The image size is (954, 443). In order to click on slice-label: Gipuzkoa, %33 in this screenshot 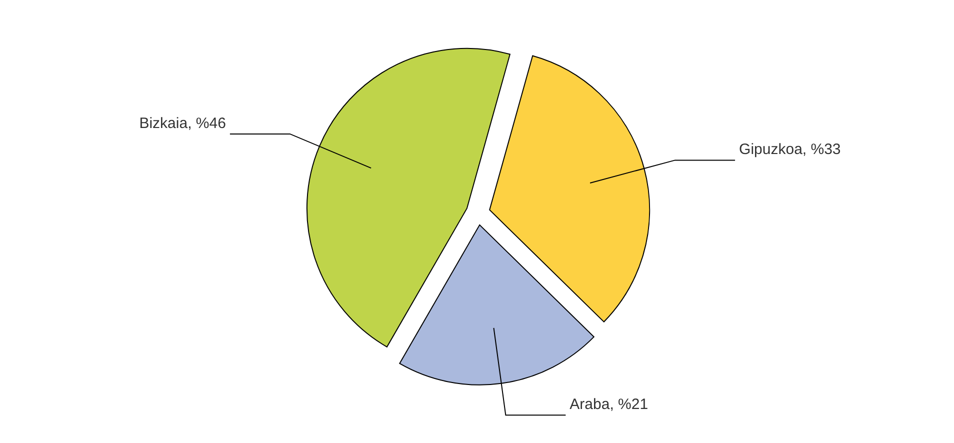, I will do `click(790, 149)`.